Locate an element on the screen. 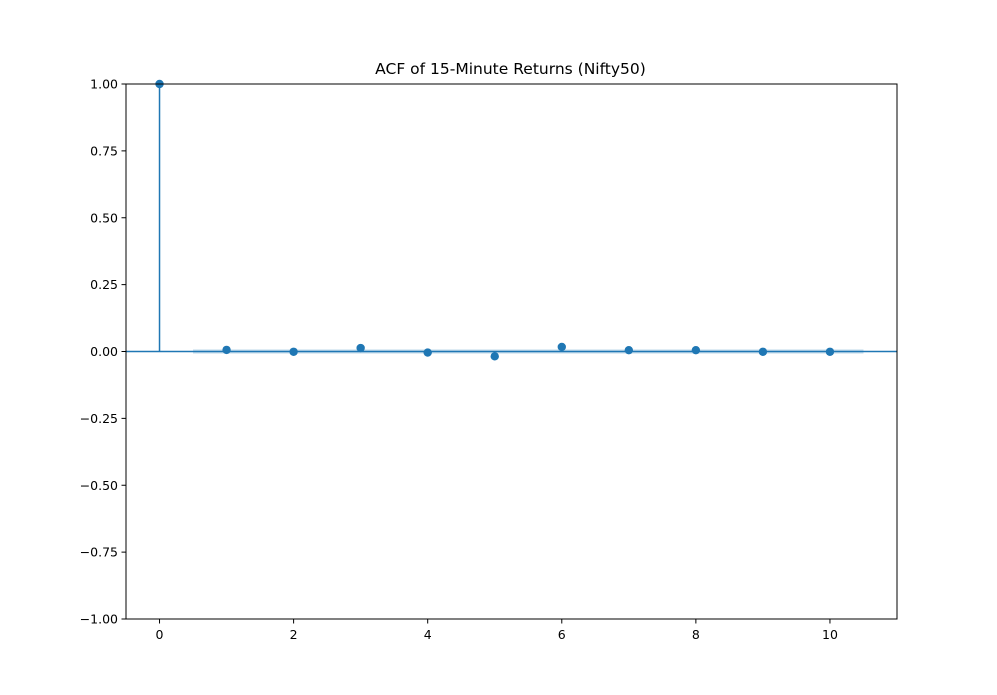  y-tick-label: 0.00 is located at coordinates (104, 351).